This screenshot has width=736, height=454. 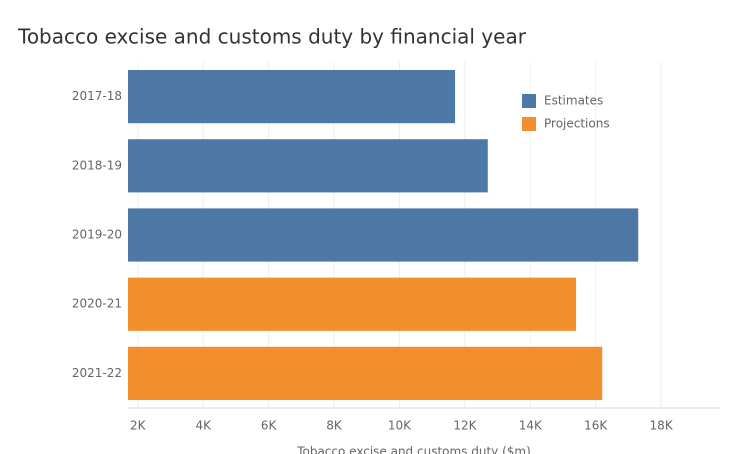 What do you see at coordinates (97, 304) in the screenshot?
I see `y-tick-label: 2020-21` at bounding box center [97, 304].